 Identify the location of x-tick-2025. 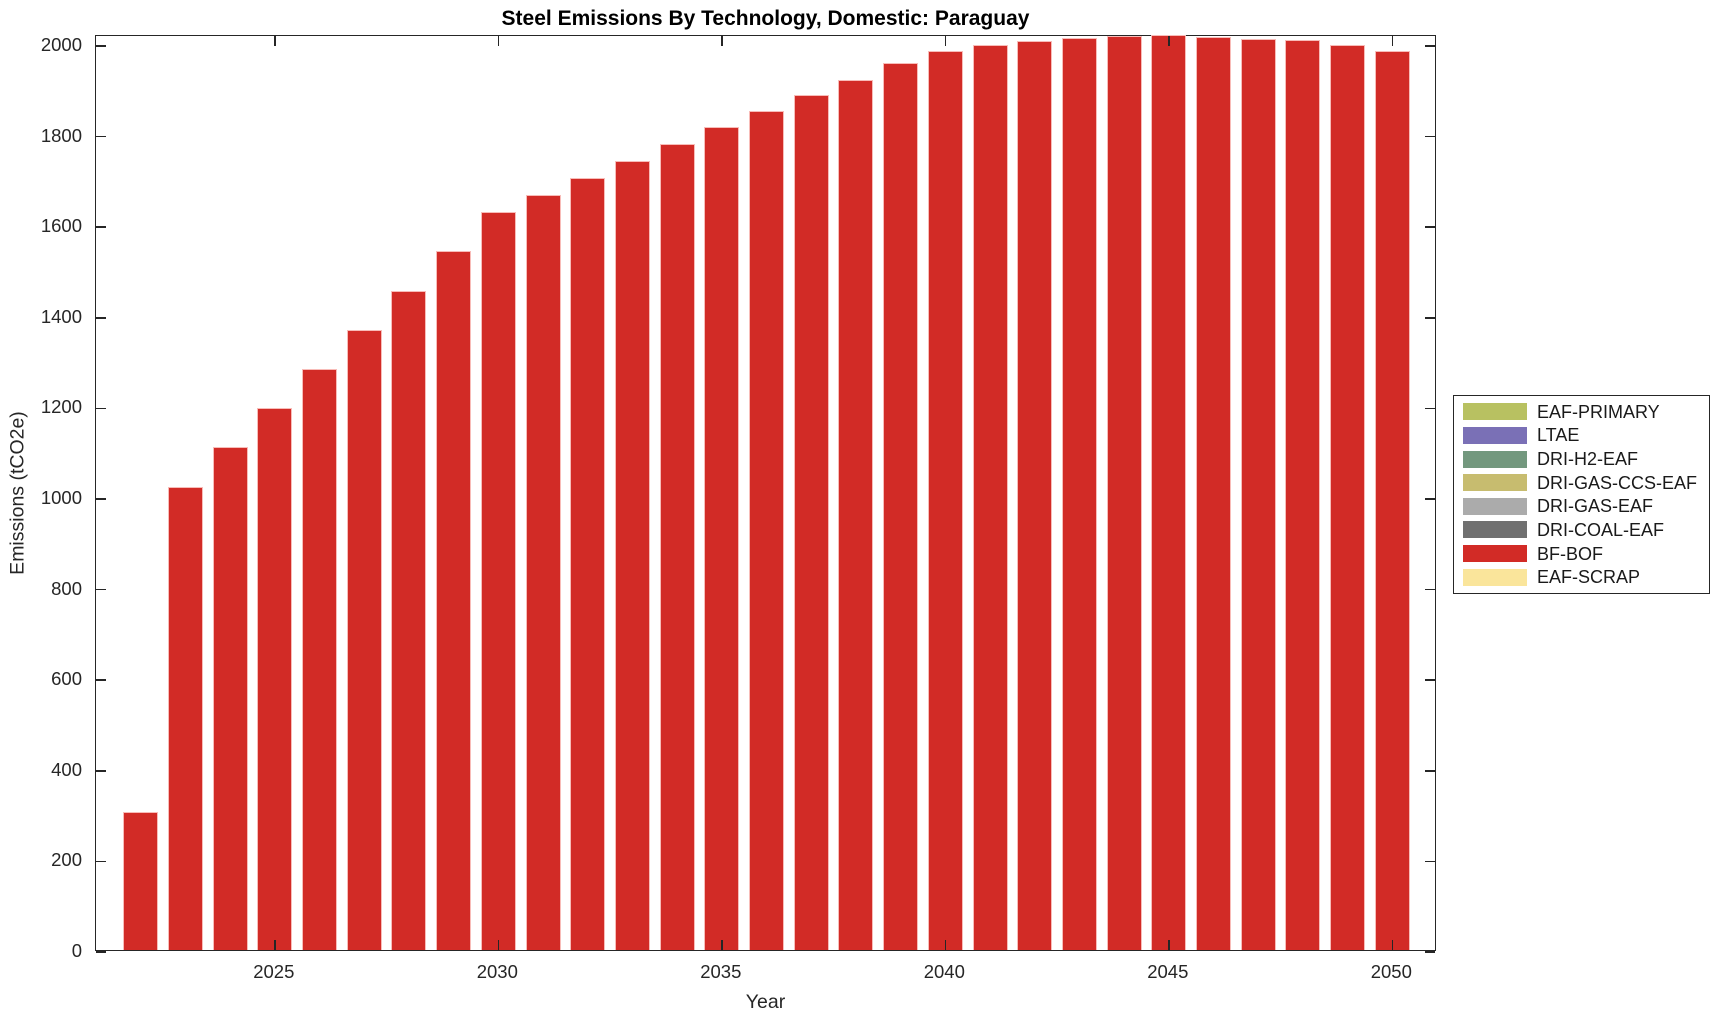
(275, 945).